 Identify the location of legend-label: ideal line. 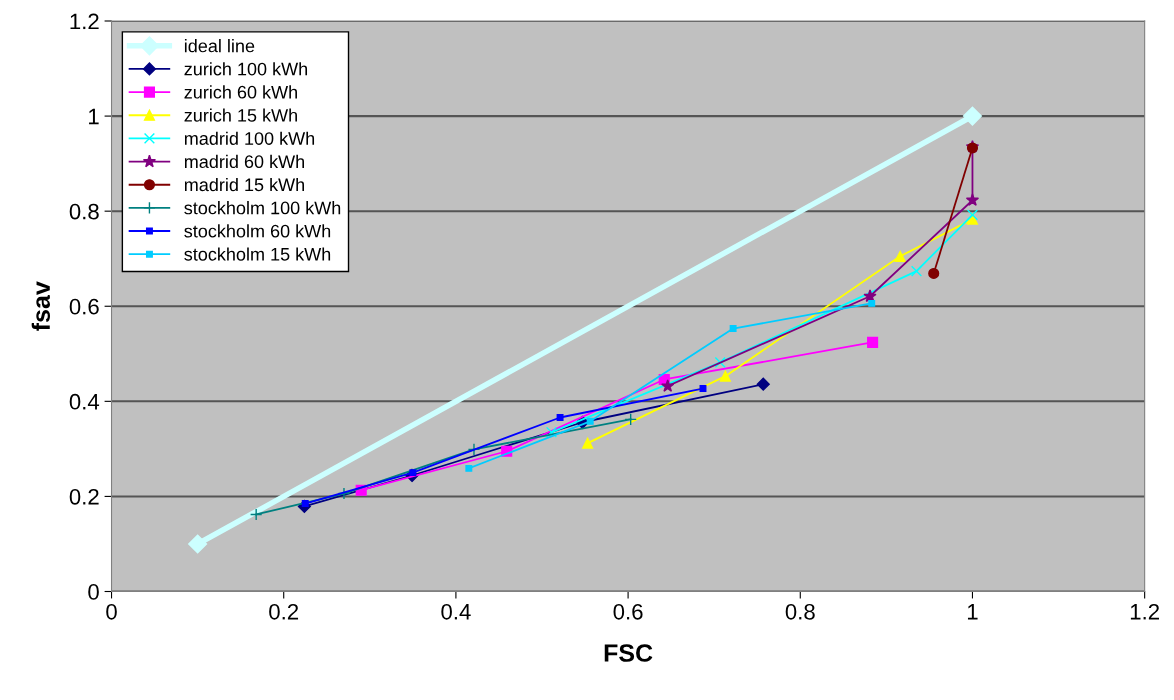
(219, 46).